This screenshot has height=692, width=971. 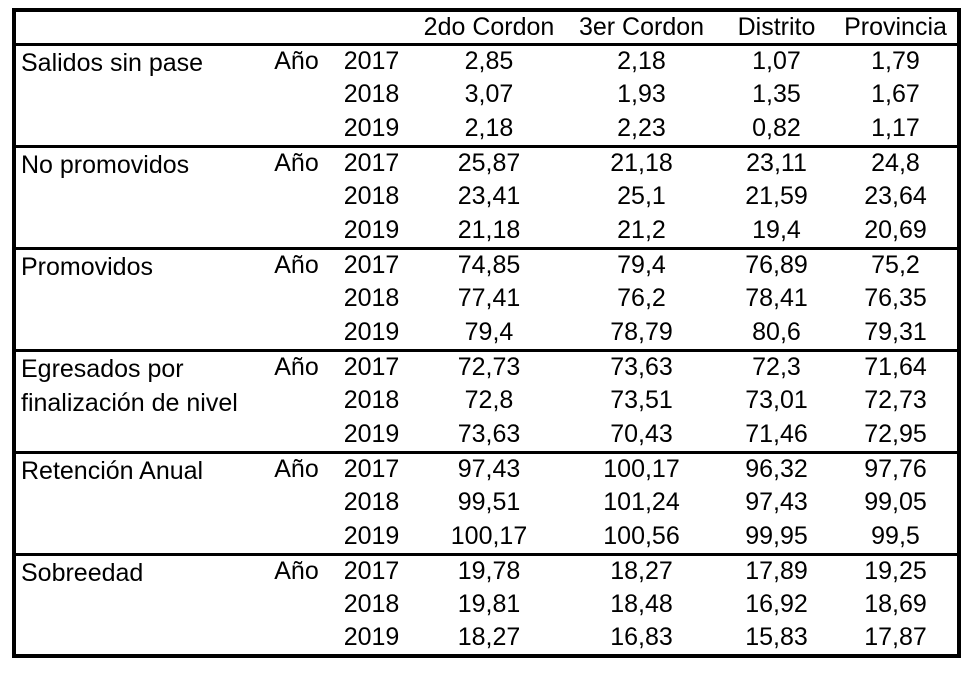 What do you see at coordinates (82, 572) in the screenshot?
I see `indicator-label: Sobreedad` at bounding box center [82, 572].